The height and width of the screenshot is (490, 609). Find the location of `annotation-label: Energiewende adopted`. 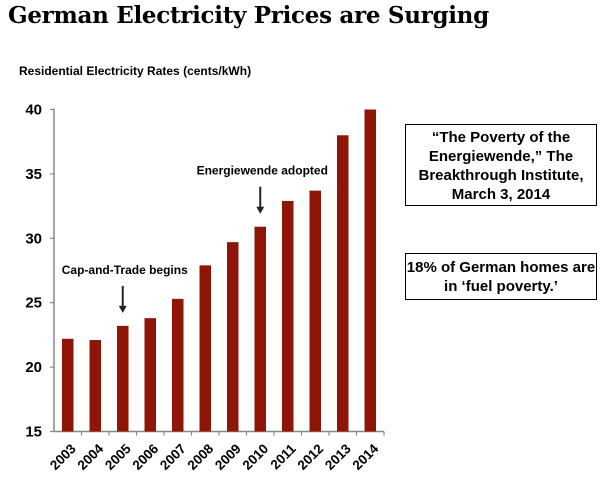

annotation-label: Energiewende adopted is located at coordinates (262, 171).